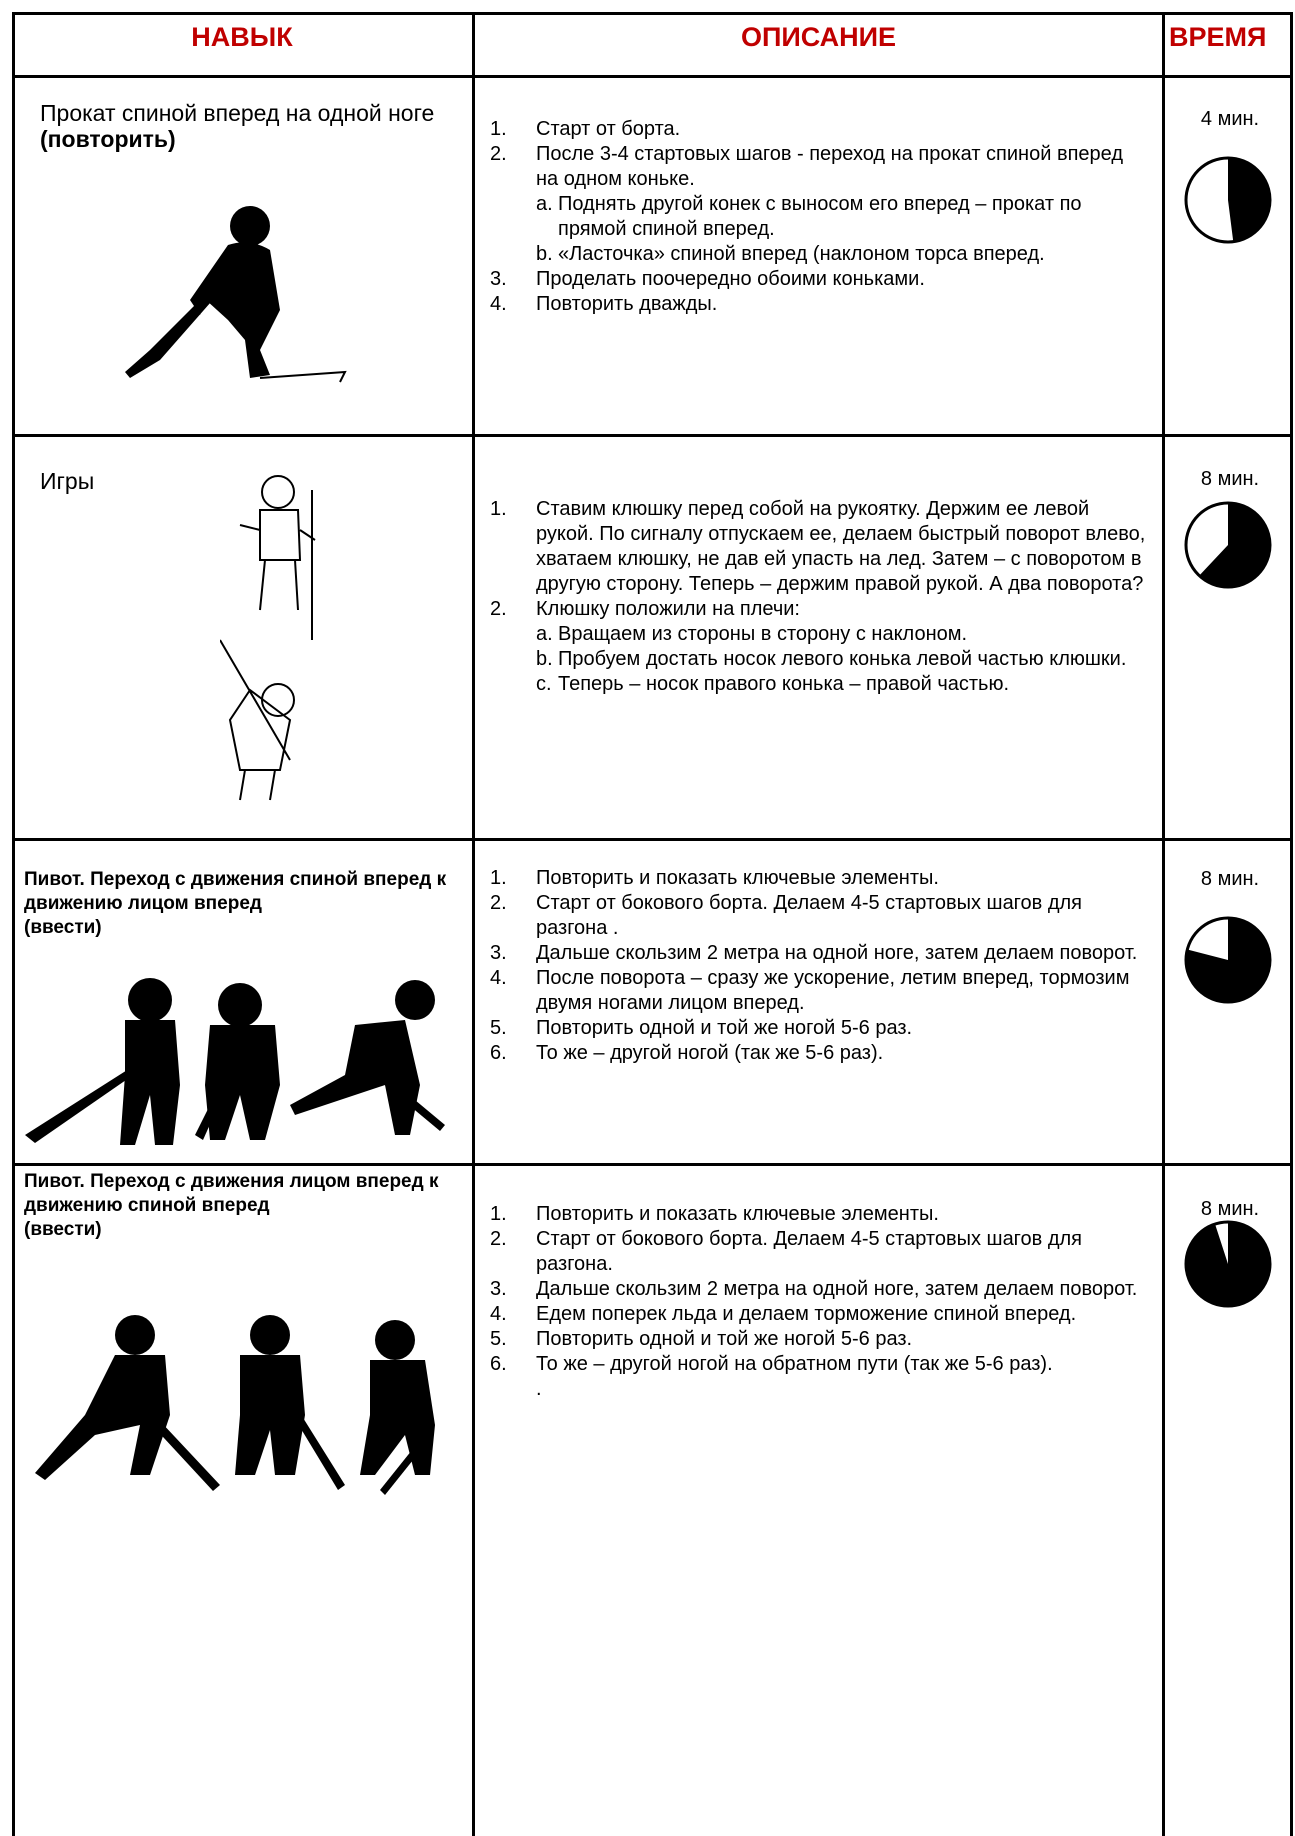 Image resolution: width=1295 pixels, height=1836 pixels. What do you see at coordinates (63, 1229) in the screenshot?
I see `skill-note: (ввести)` at bounding box center [63, 1229].